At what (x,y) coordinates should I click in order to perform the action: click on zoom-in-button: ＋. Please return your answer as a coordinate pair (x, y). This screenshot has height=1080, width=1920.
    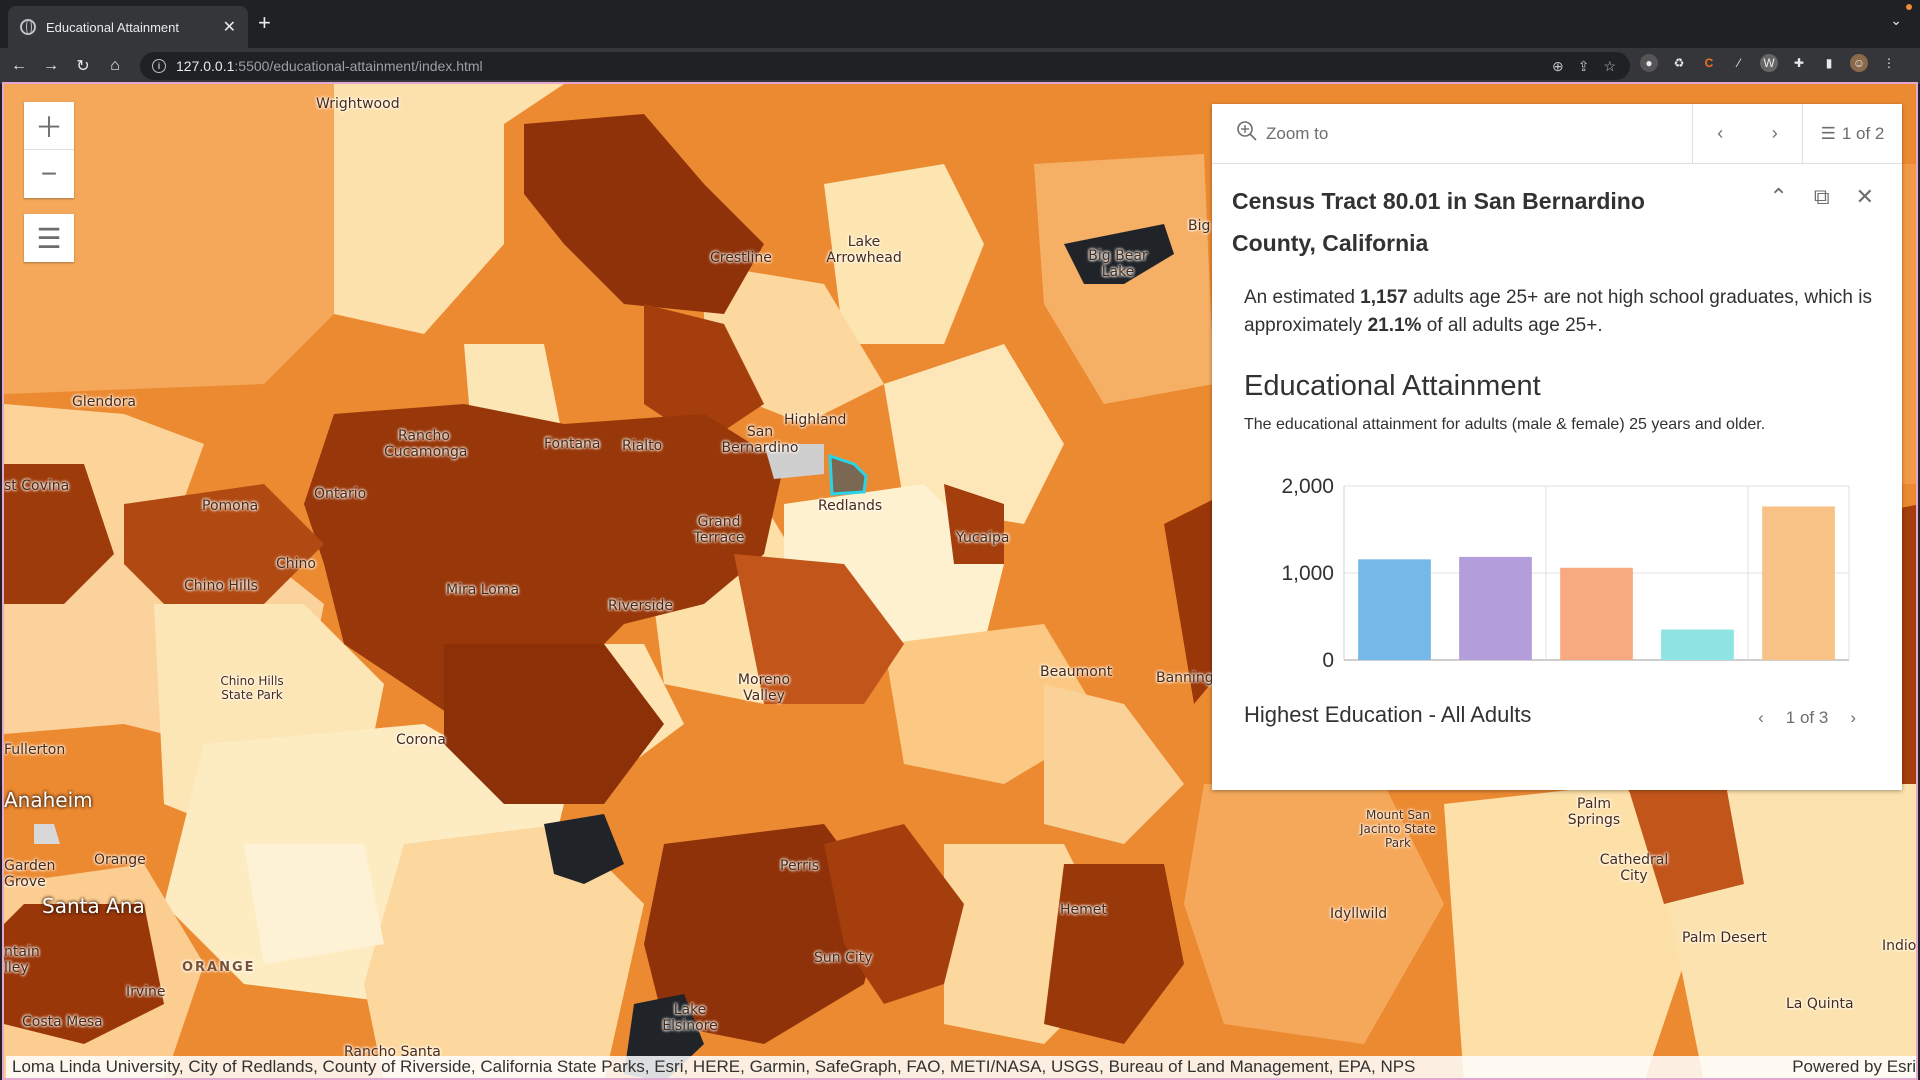
    Looking at the image, I should click on (49, 126).